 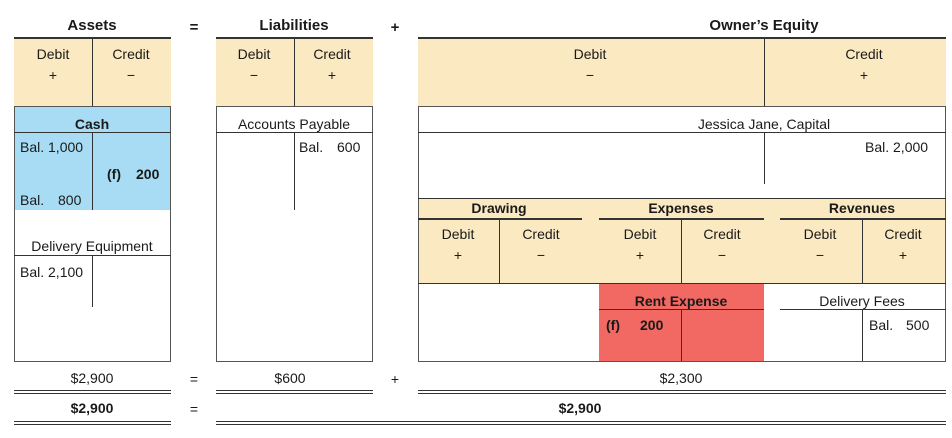 What do you see at coordinates (332, 54) in the screenshot?
I see `liab-credit-label: Credit` at bounding box center [332, 54].